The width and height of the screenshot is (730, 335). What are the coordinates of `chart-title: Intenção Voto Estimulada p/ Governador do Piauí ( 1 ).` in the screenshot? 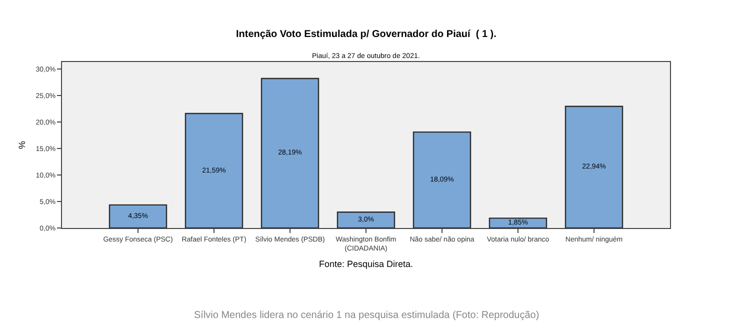 It's located at (366, 34).